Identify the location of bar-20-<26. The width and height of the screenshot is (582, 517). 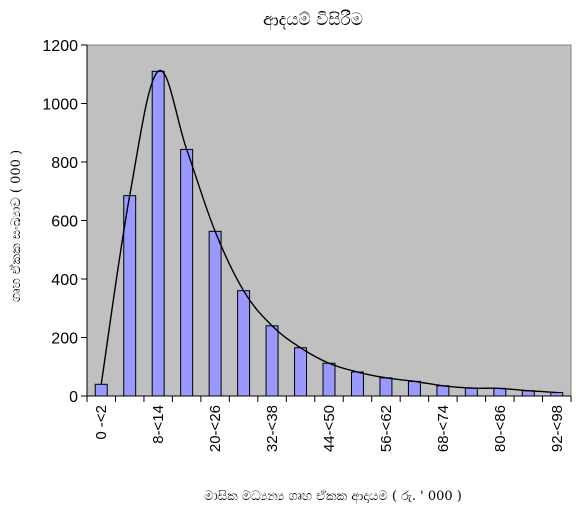
(215, 313).